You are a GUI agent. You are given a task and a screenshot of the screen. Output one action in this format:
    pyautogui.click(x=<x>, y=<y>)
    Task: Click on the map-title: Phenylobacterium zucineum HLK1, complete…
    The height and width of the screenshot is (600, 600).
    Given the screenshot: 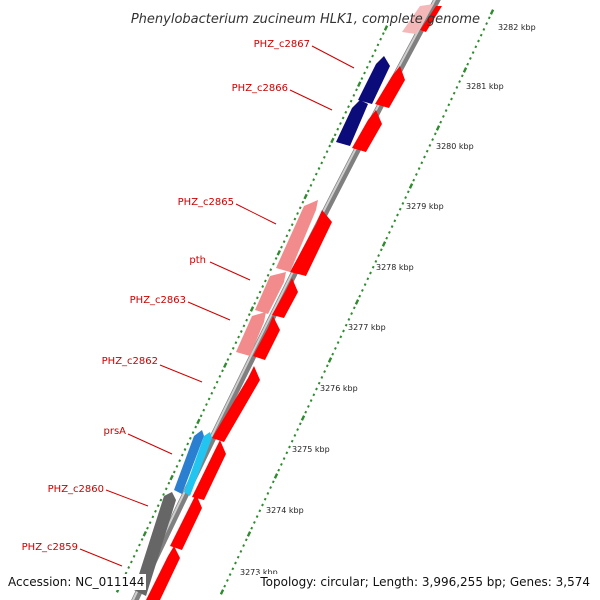 What is the action you would take?
    pyautogui.click(x=305, y=19)
    